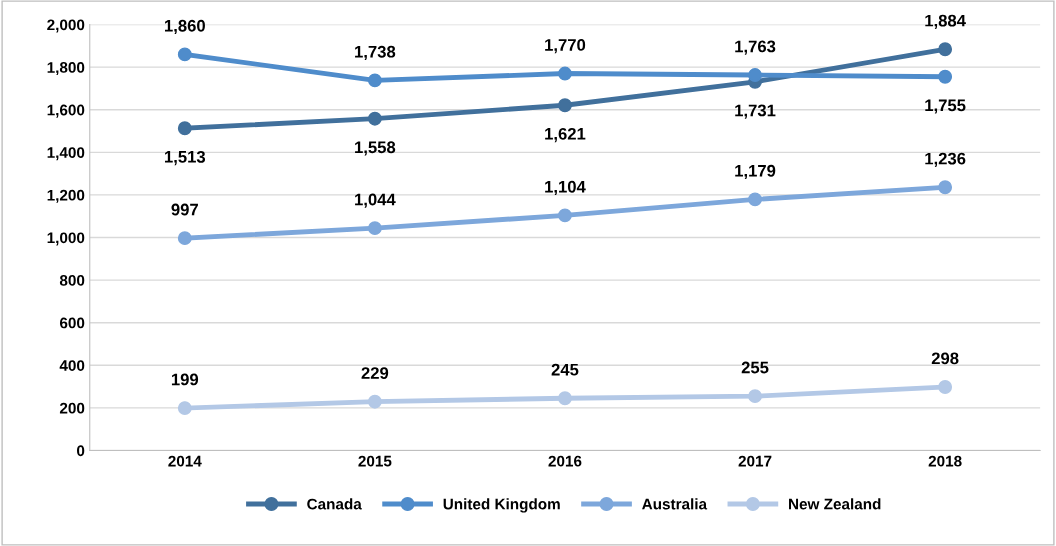  What do you see at coordinates (565, 188) in the screenshot?
I see `data-label: 1,104` at bounding box center [565, 188].